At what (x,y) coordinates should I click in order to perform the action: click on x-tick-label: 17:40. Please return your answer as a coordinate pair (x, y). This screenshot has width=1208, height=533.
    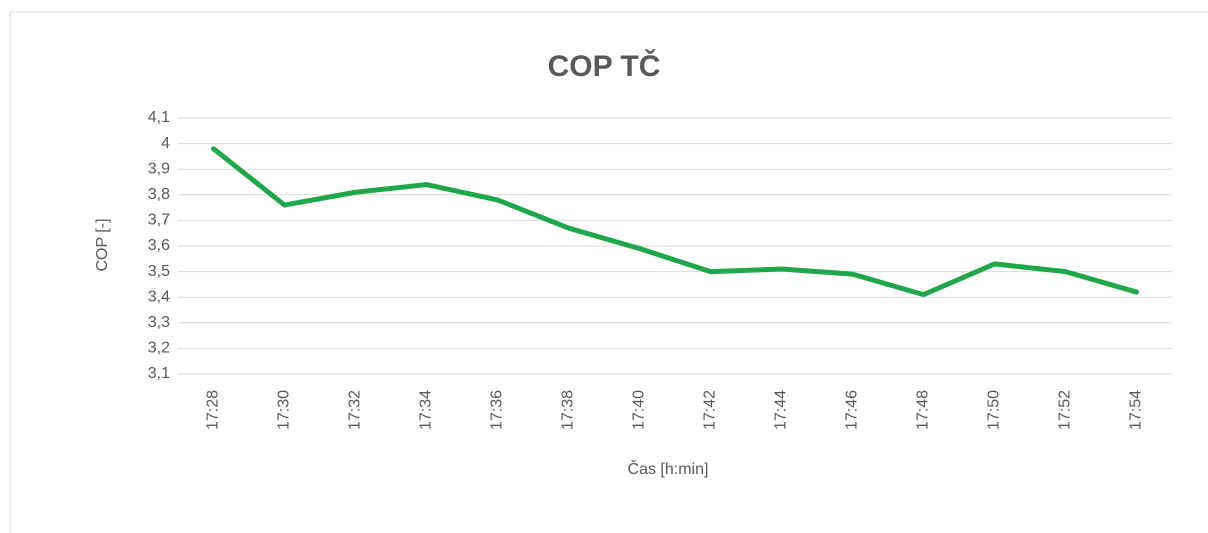
    Looking at the image, I should click on (639, 410).